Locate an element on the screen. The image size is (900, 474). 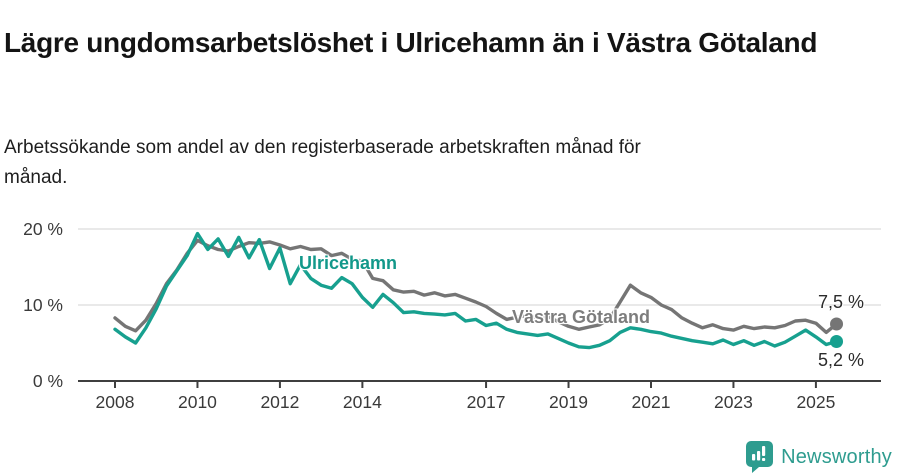
y-tick-label: 10 % is located at coordinates (43, 305).